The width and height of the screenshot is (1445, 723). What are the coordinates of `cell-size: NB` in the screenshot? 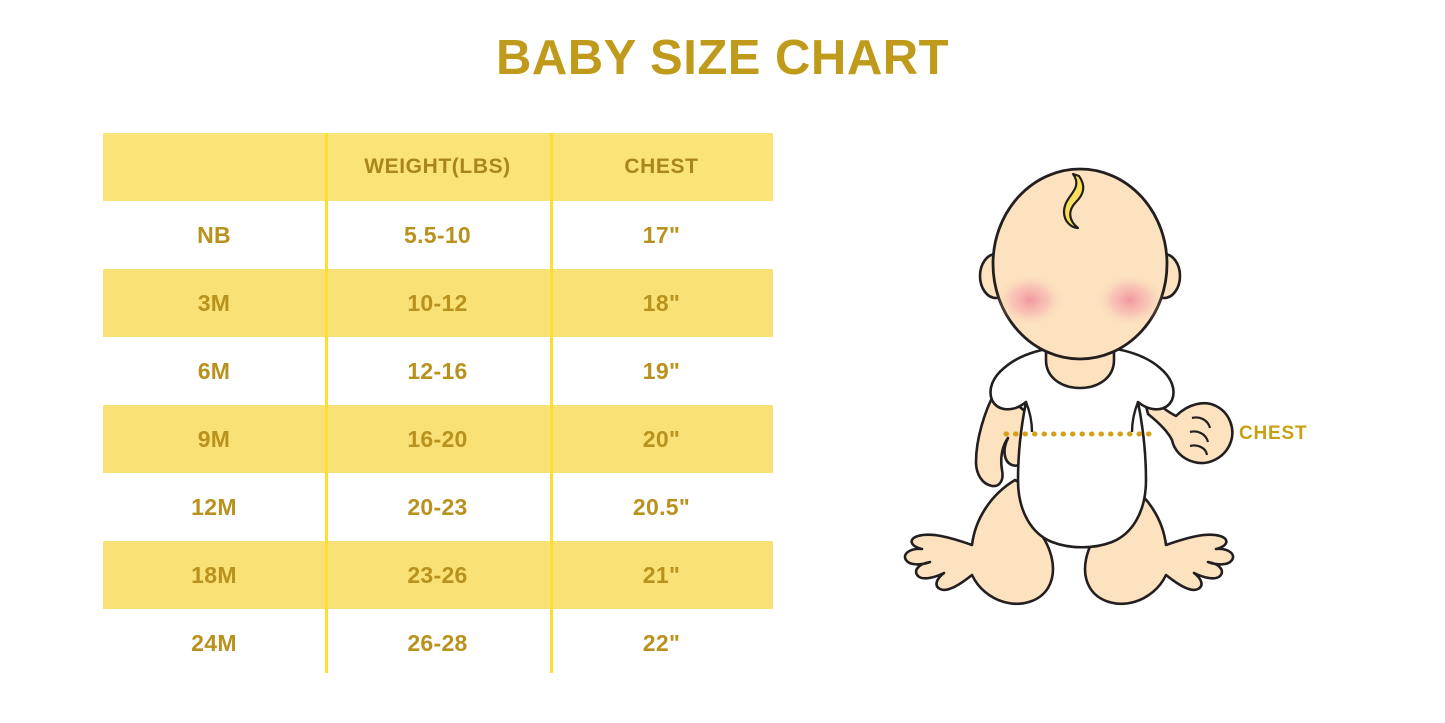 It's located at (214, 234).